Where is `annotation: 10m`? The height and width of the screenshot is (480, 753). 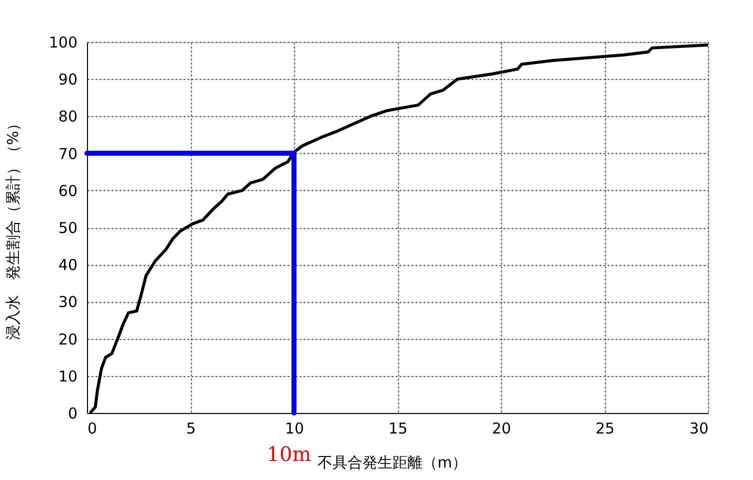 annotation: 10m is located at coordinates (289, 454).